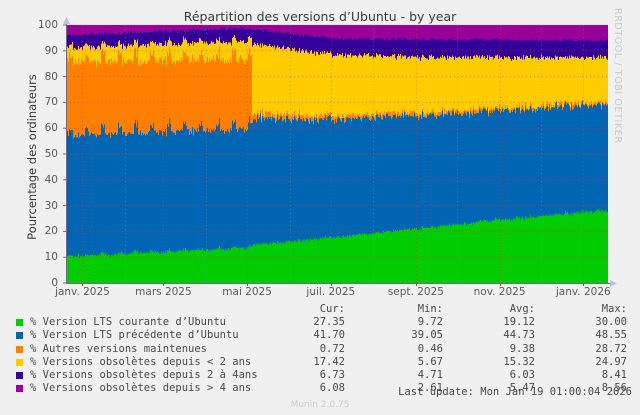 The height and width of the screenshot is (415, 640). What do you see at coordinates (583, 292) in the screenshot?
I see `x-tick-label: janv. 2026` at bounding box center [583, 292].